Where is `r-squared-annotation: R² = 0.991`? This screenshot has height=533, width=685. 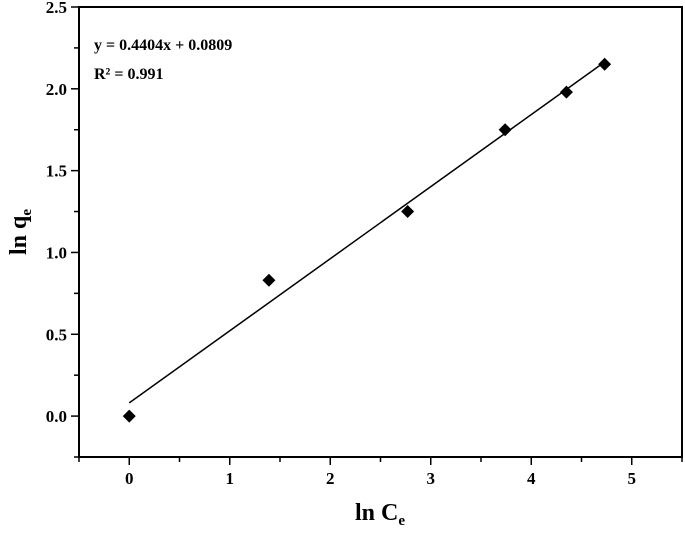 r-squared-annotation: R² = 0.991 is located at coordinates (128, 74).